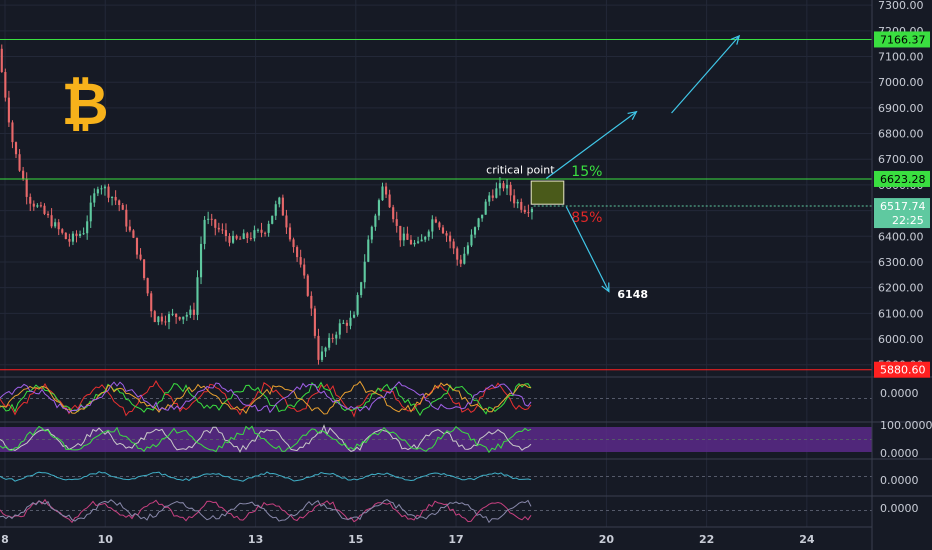 This screenshot has width=932, height=550. I want to click on resistance-price-tag, so click(902, 39).